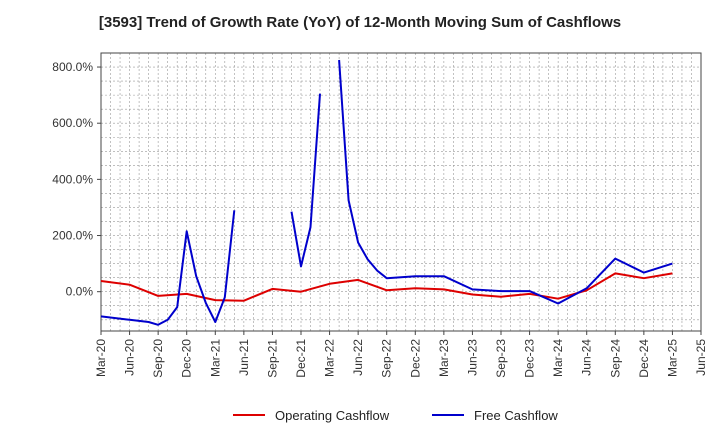  What do you see at coordinates (516, 415) in the screenshot?
I see `legend-label-free-cashflow: Free Cashflow` at bounding box center [516, 415].